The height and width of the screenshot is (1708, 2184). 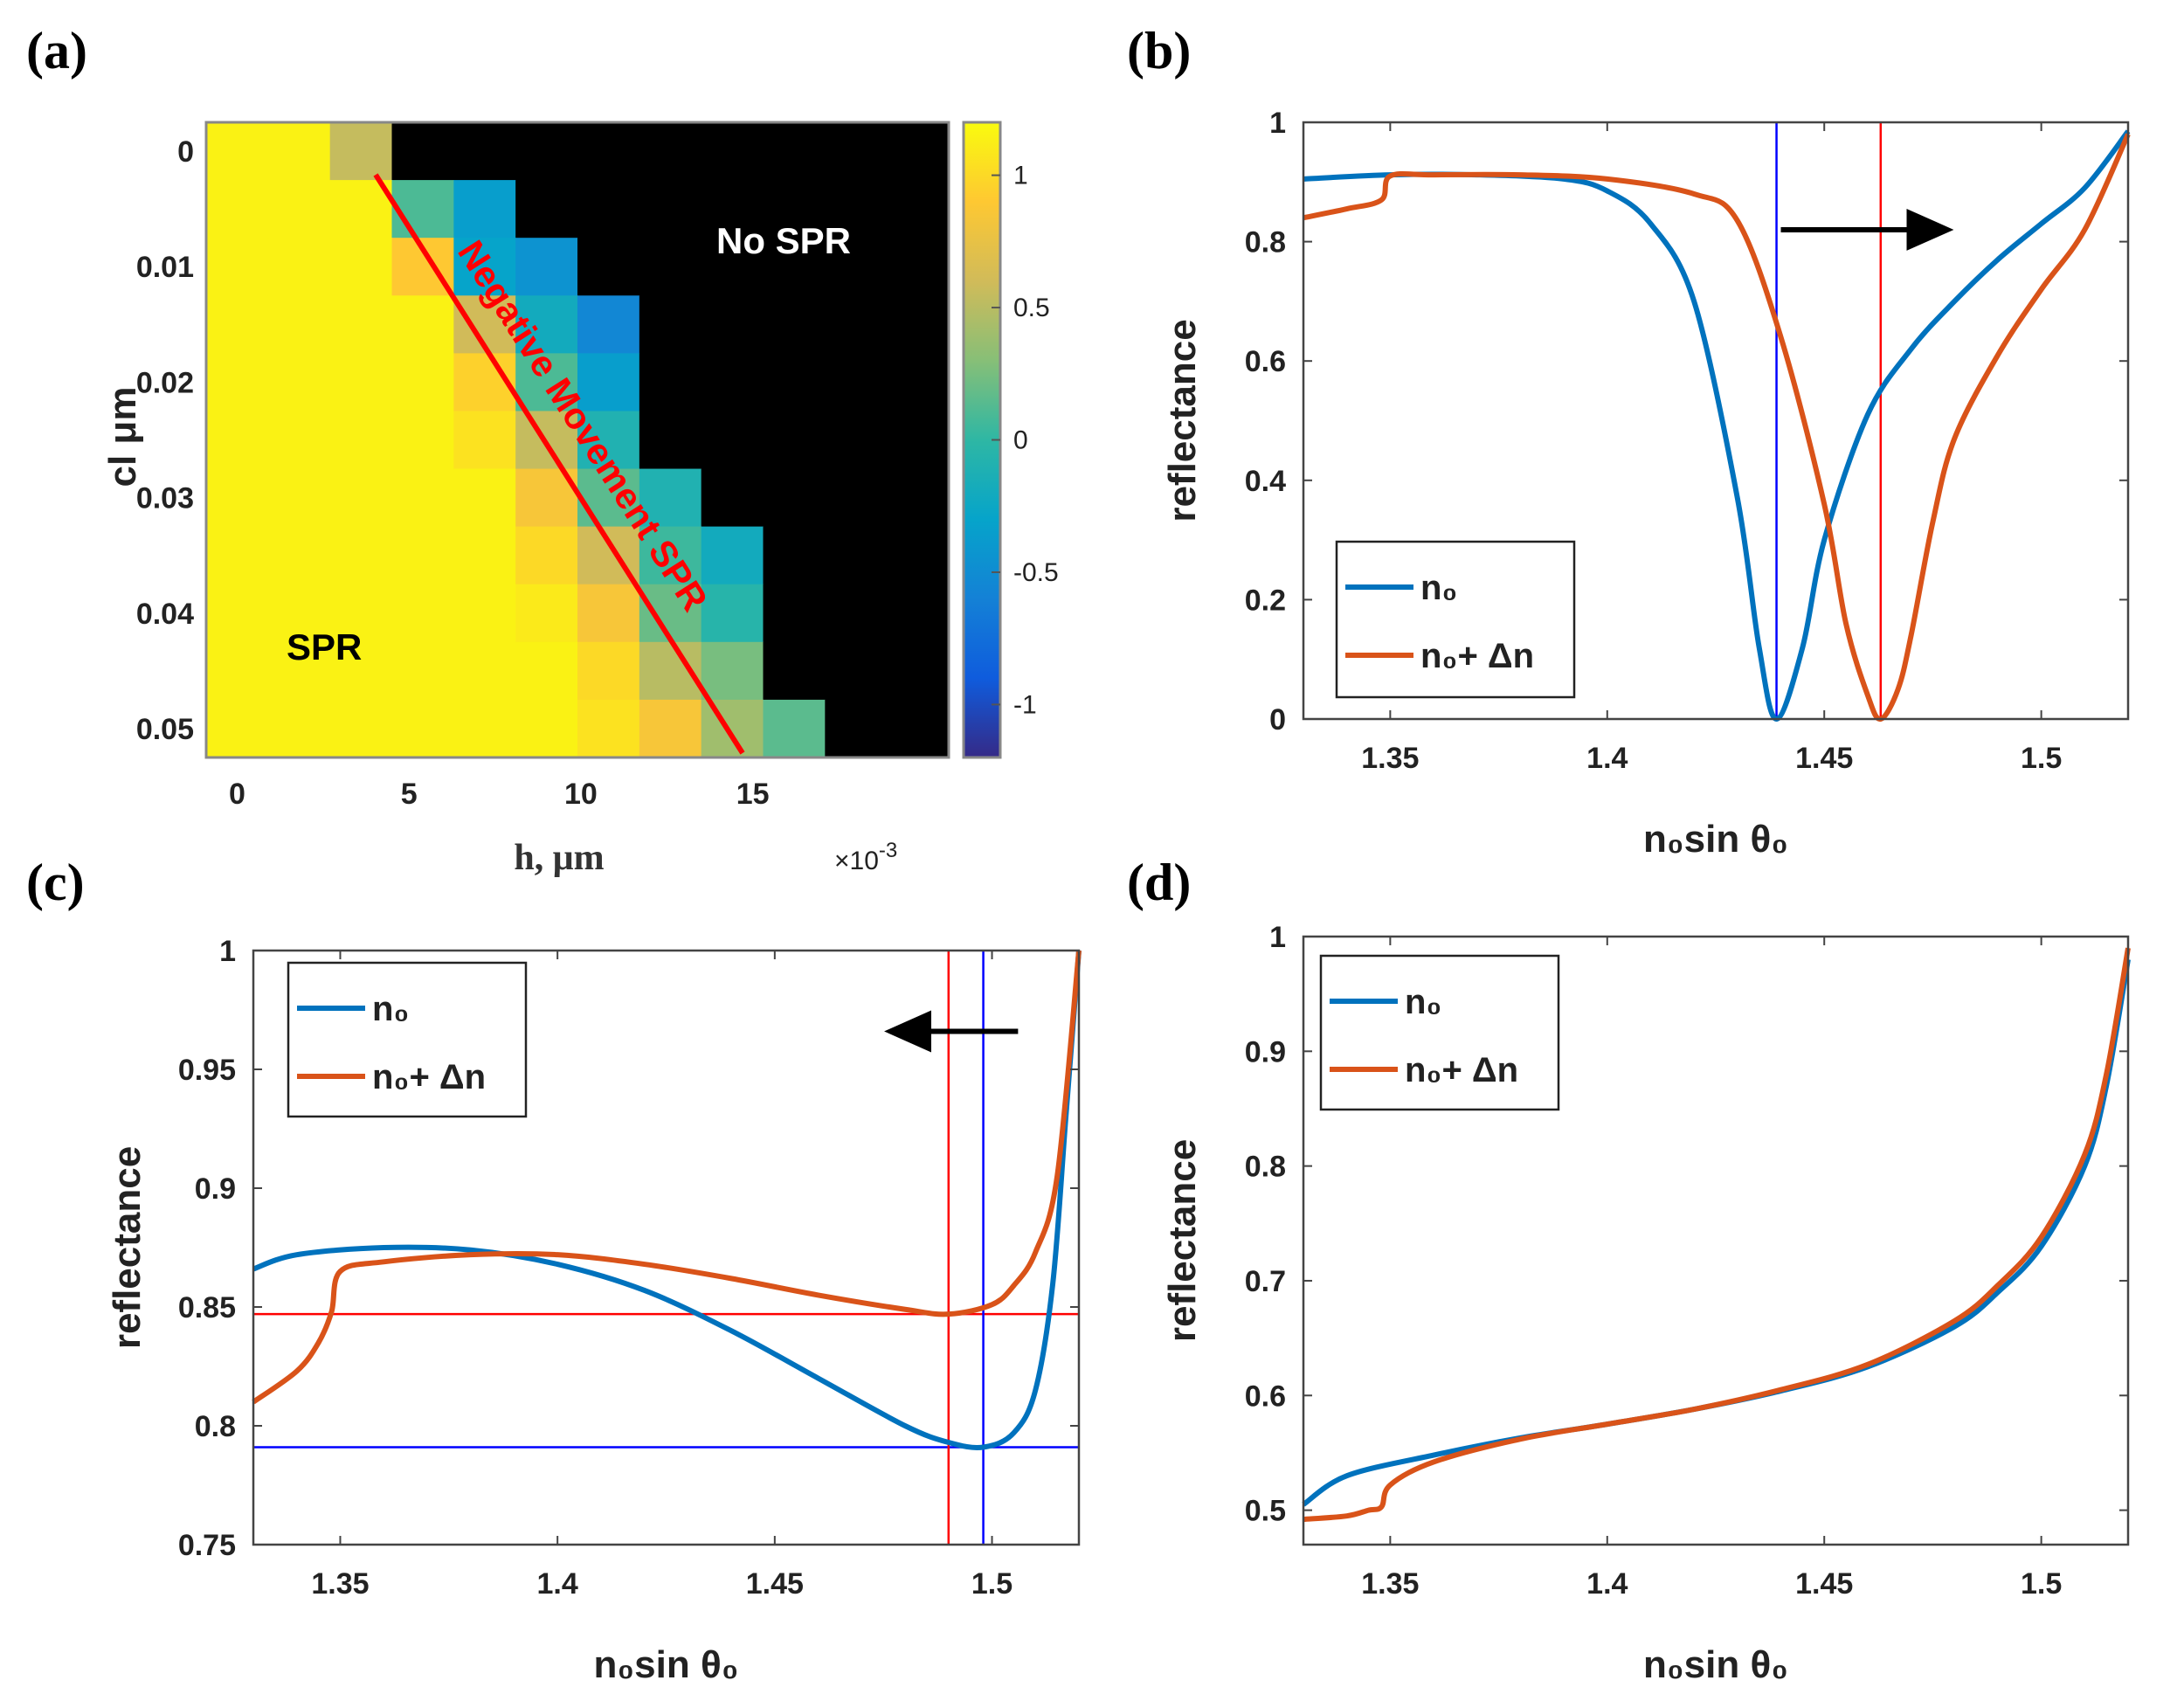 What do you see at coordinates (888, 851) in the screenshot?
I see `x-exponent-power: -3` at bounding box center [888, 851].